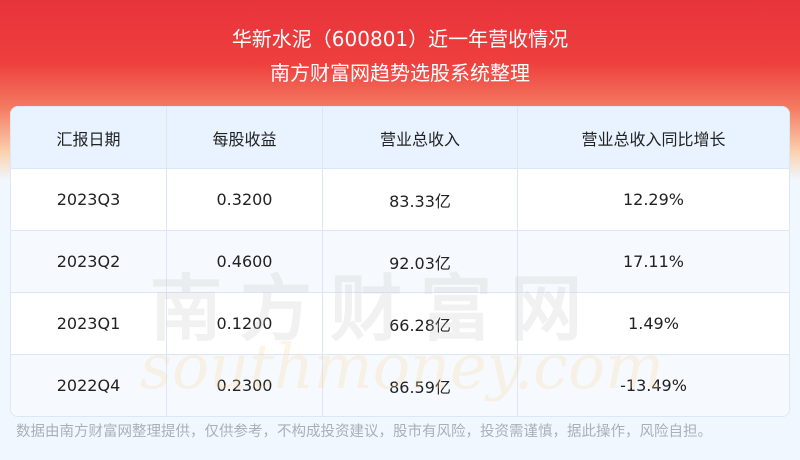  I want to click on table-cell: -13.49%, so click(653, 385).